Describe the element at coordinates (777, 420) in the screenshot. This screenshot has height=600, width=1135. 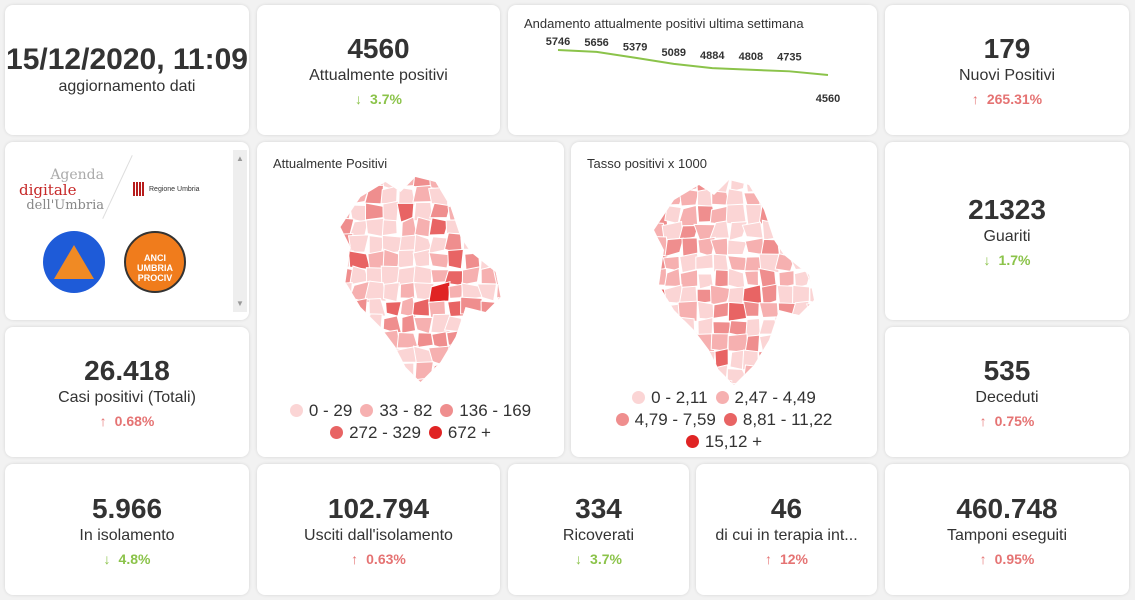
I see `legend-item: 8,81 - 11,22` at that location.